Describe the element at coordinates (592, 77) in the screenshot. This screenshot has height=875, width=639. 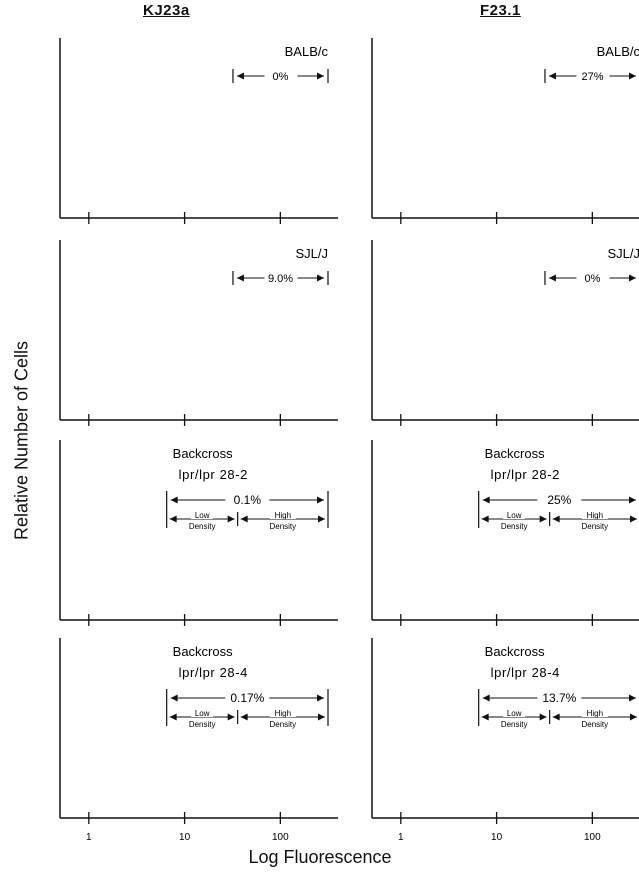
I see `panel-1-2-percent: 27%` at that location.